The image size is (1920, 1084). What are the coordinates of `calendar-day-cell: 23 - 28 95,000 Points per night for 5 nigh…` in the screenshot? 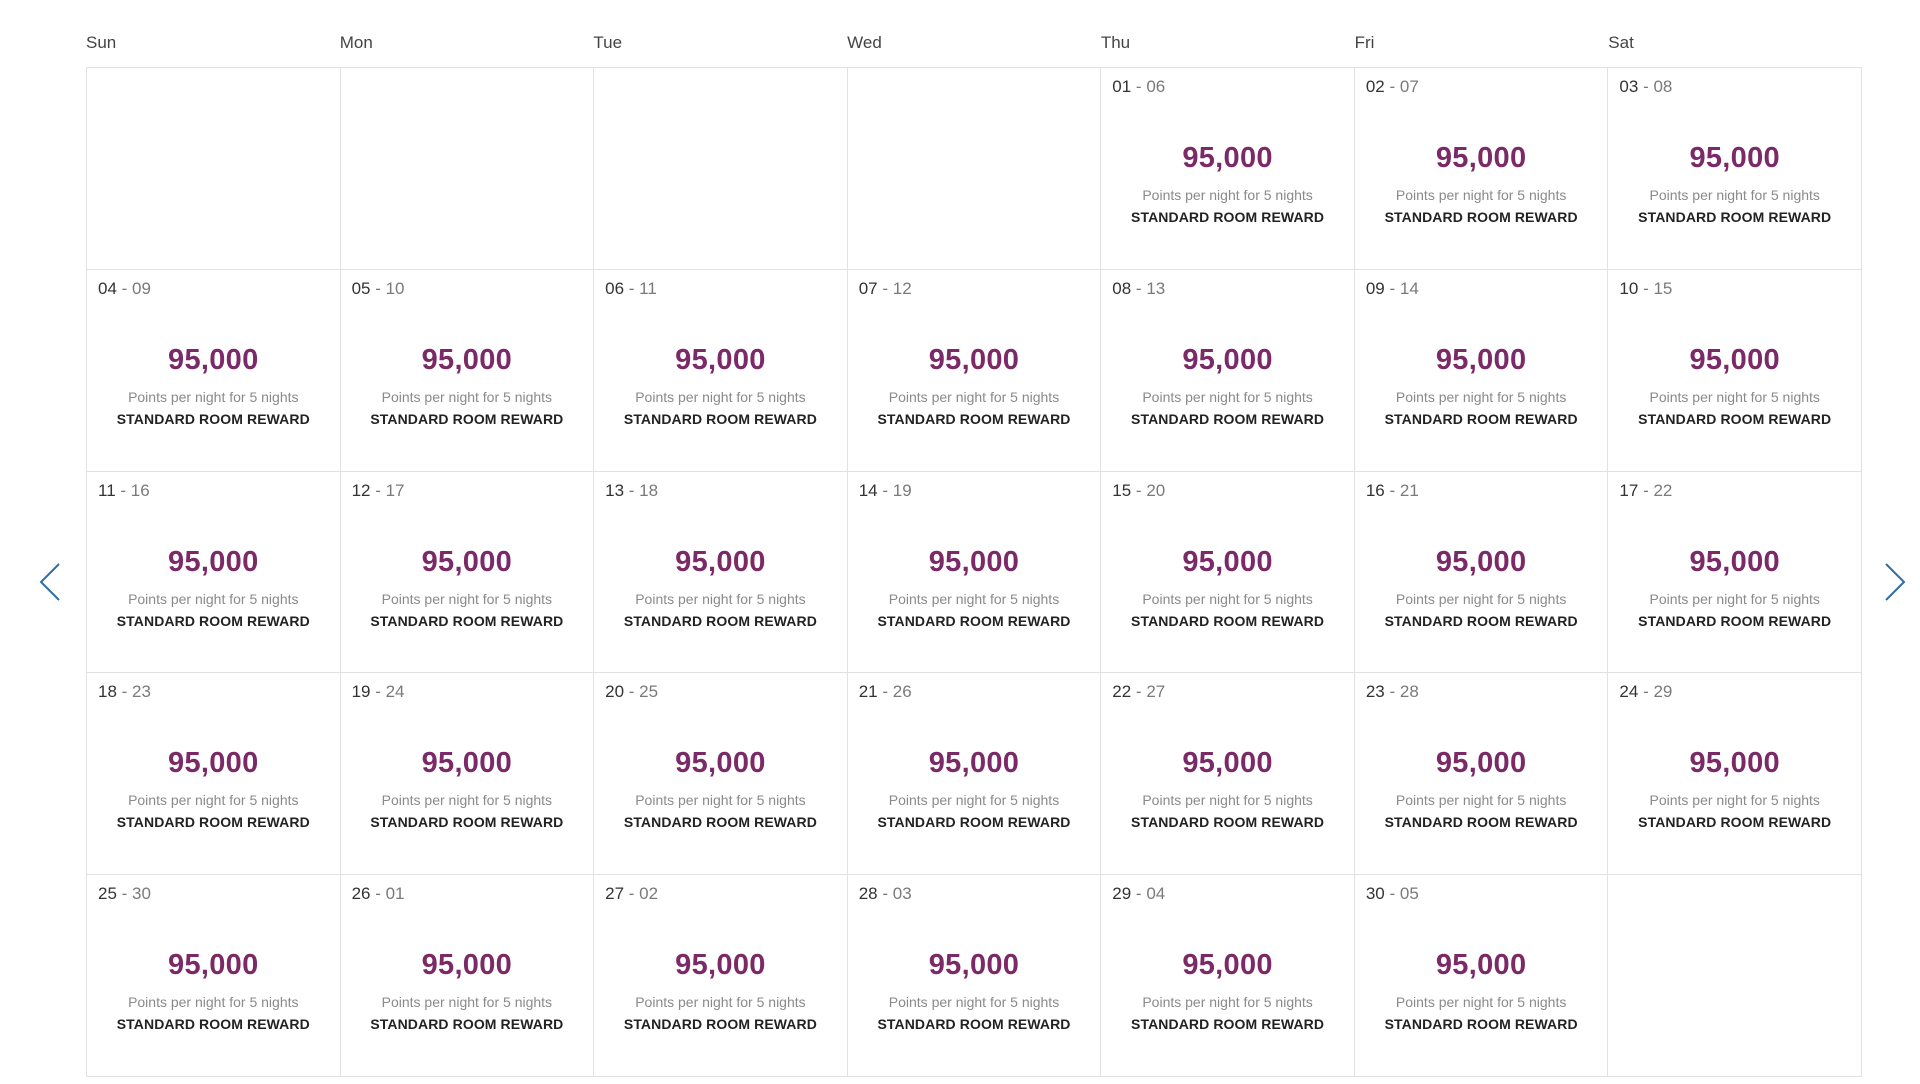 It's located at (1481, 774).